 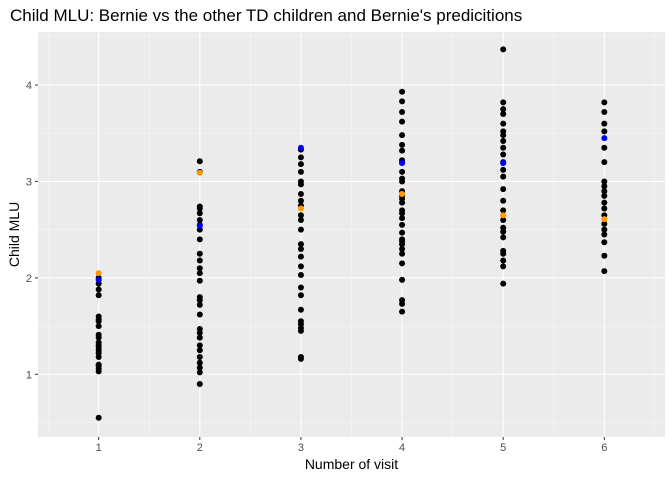 I want to click on x-tick-label: 6, so click(x=604, y=448).